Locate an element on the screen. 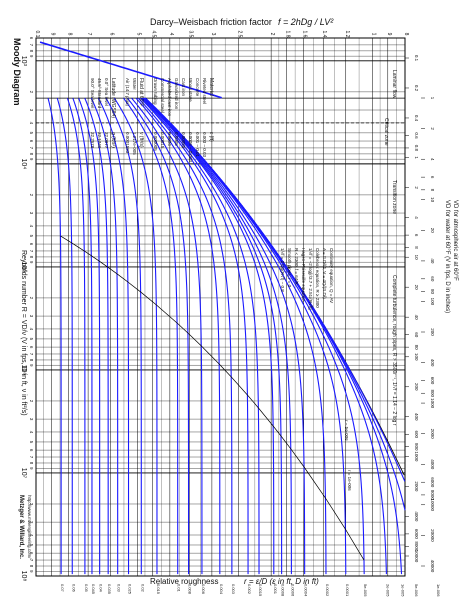 This screenshot has height=613, width=474. vd-water-tick-label: 40 is located at coordinates (416, 318).